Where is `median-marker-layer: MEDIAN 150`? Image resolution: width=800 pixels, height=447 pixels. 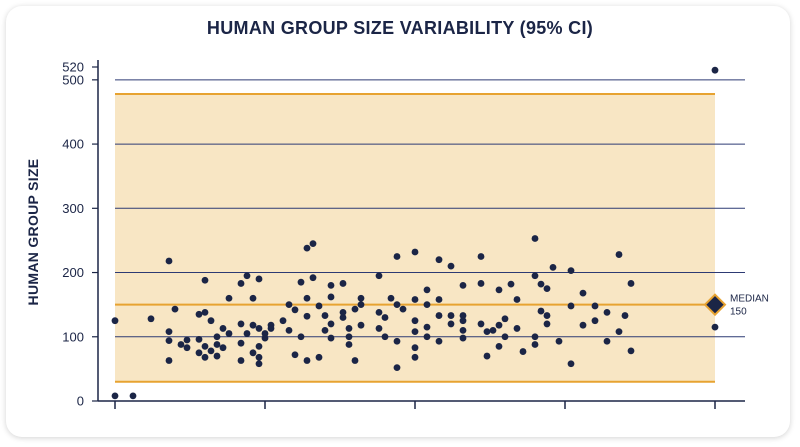 median-marker-layer: MEDIAN 150 is located at coordinates (736, 305).